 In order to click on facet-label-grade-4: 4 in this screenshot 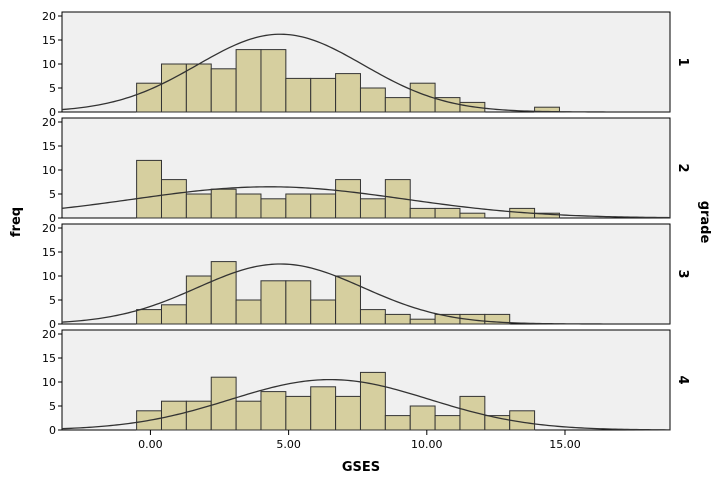, I will do `click(682, 379)`.